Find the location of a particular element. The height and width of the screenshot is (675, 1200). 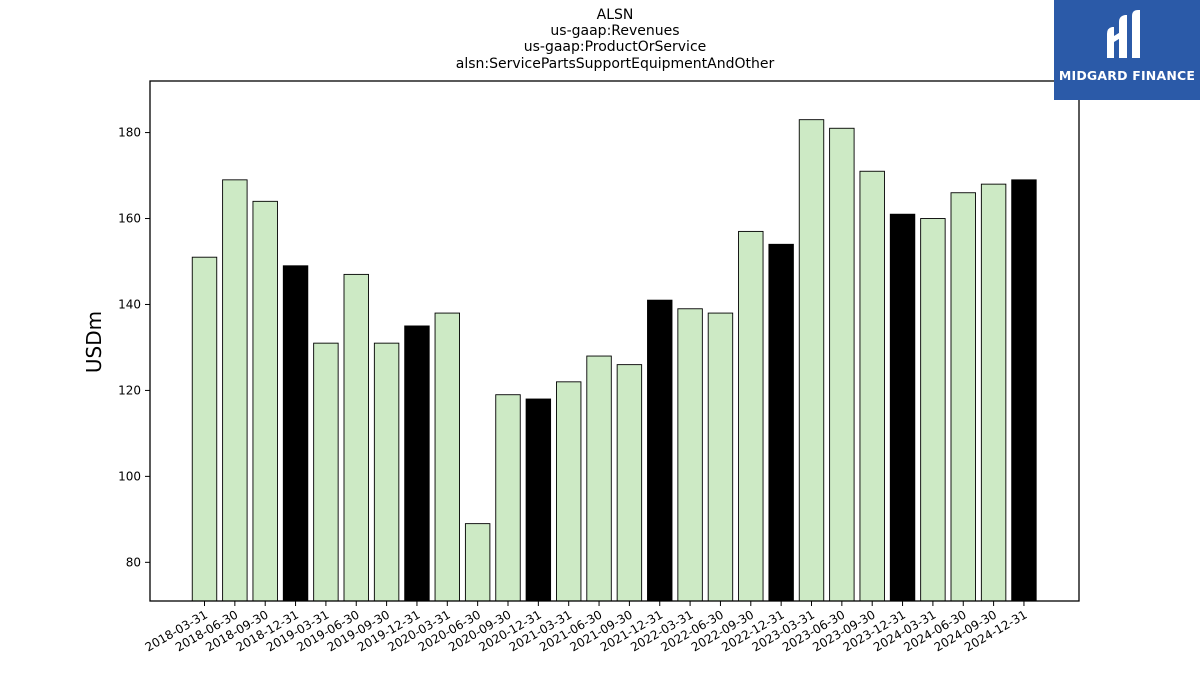

y-tick-label: 100 is located at coordinates (129, 476).